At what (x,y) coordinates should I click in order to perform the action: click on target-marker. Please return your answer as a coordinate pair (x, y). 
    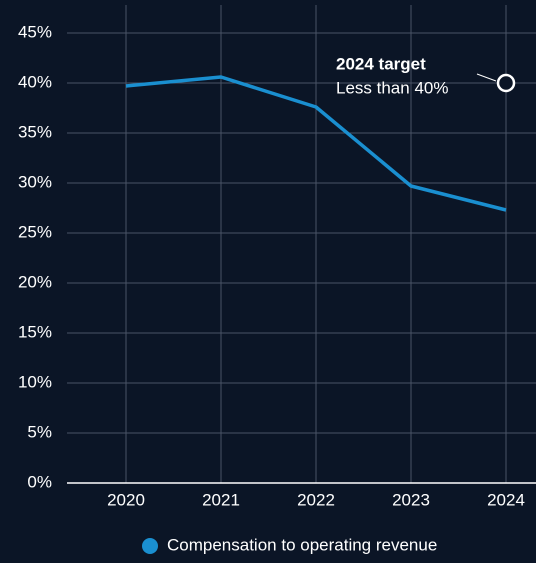
    Looking at the image, I should click on (506, 83).